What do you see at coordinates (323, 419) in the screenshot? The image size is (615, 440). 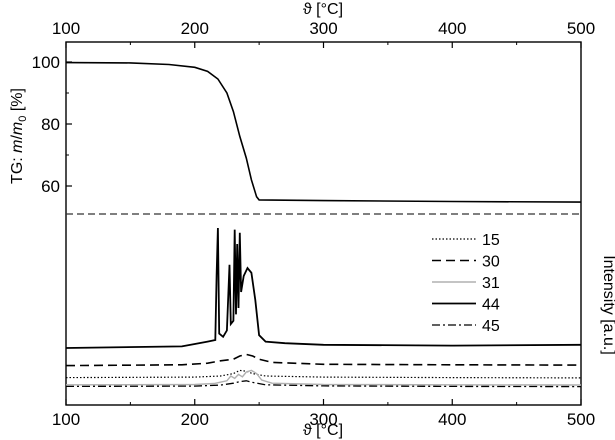 I see `x-tick-label-bottom-300: 300` at bounding box center [323, 419].